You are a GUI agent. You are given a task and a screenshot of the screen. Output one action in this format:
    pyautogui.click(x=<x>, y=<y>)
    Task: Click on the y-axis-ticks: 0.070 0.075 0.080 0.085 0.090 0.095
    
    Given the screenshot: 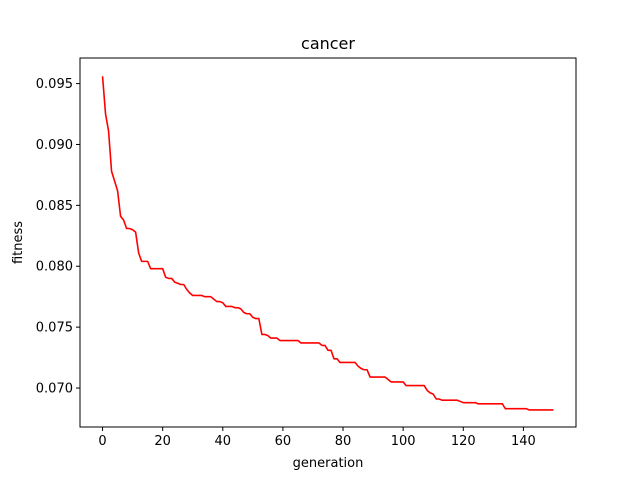 What is the action you would take?
    pyautogui.click(x=58, y=237)
    